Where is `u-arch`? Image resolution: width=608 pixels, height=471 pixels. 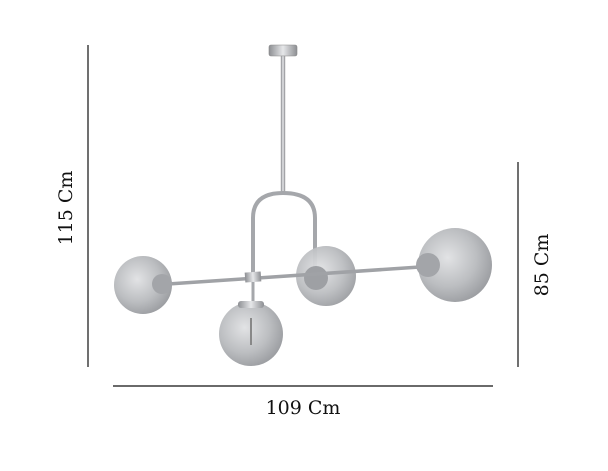 u-arch is located at coordinates (284, 234).